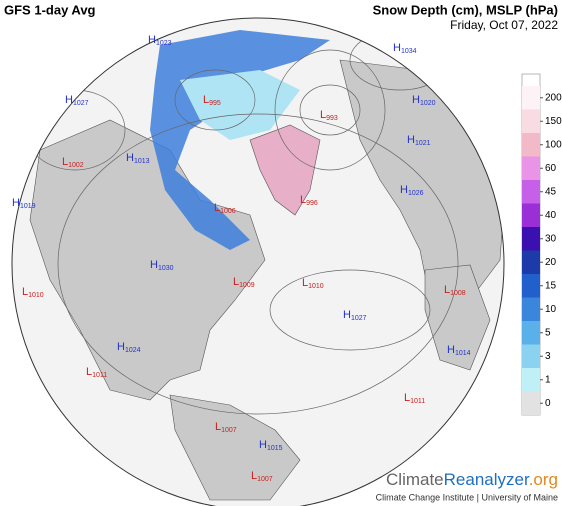 The image size is (562, 506). What do you see at coordinates (160, 40) in the screenshot?
I see `pressure-center: H1023` at bounding box center [160, 40].